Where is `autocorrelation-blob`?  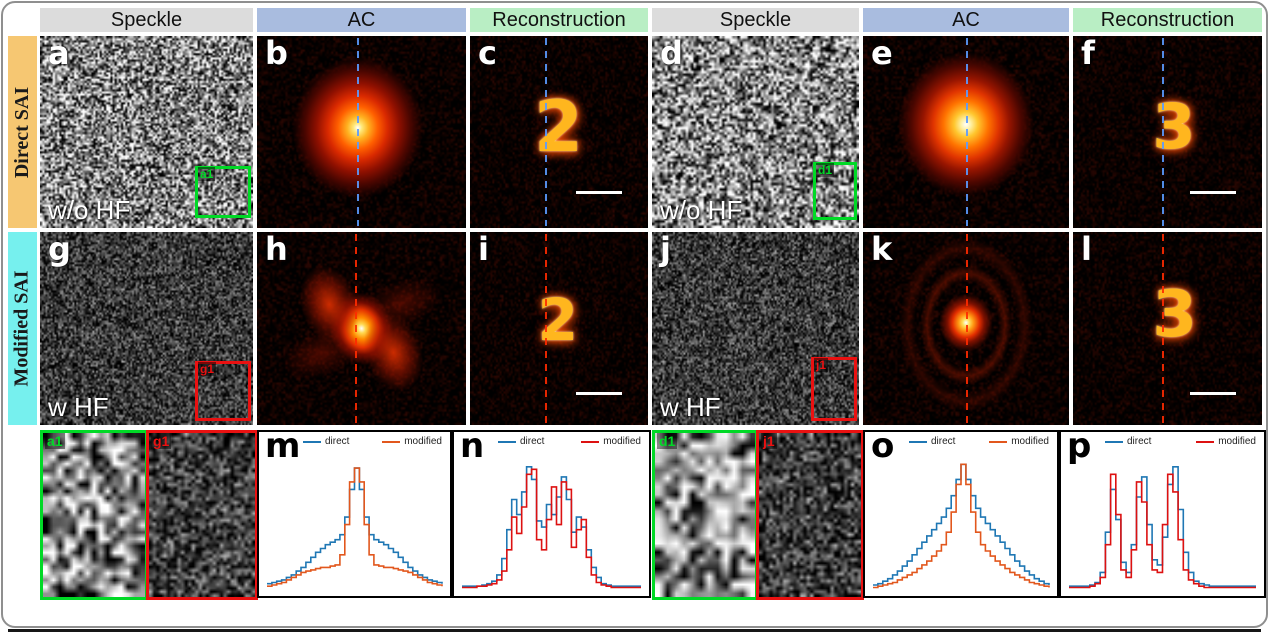 autocorrelation-blob is located at coordinates (361, 328).